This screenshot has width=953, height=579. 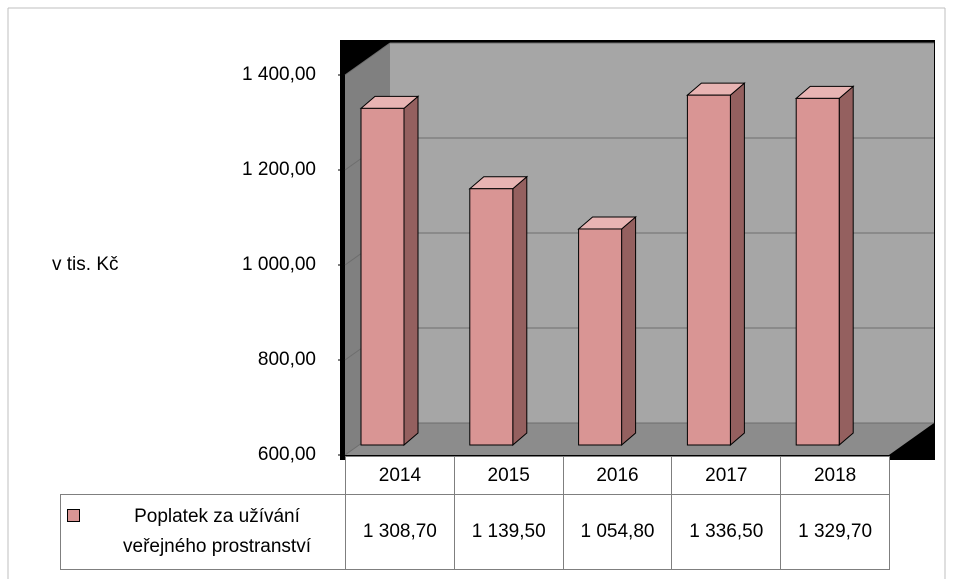 I want to click on x-tick-label: 2014, so click(x=400, y=475).